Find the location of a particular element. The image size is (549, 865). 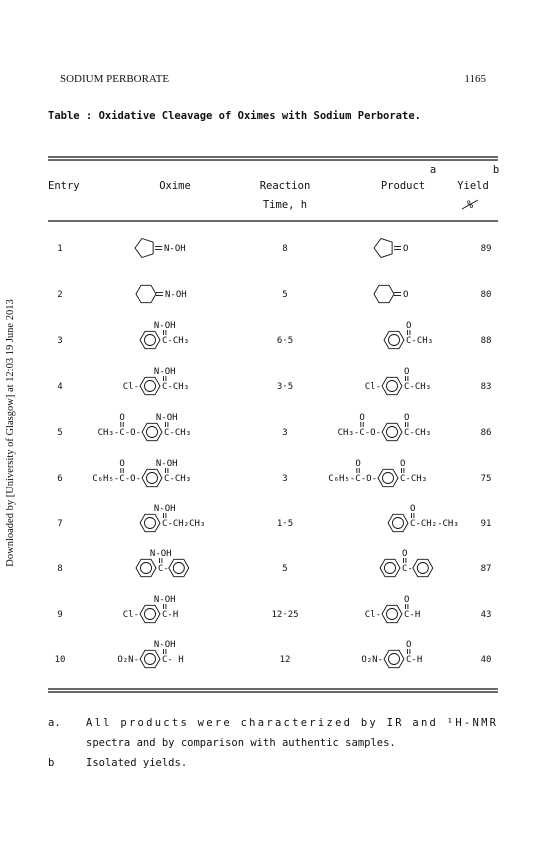

yield-value: 88 is located at coordinates (486, 341).